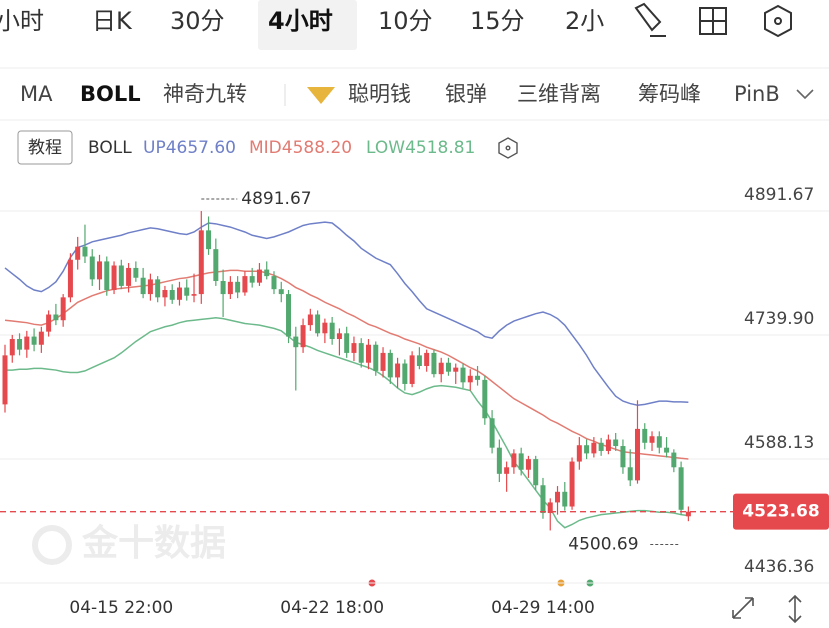 The width and height of the screenshot is (829, 628). What do you see at coordinates (559, 94) in the screenshot?
I see `indicator: 三维背离` at bounding box center [559, 94].